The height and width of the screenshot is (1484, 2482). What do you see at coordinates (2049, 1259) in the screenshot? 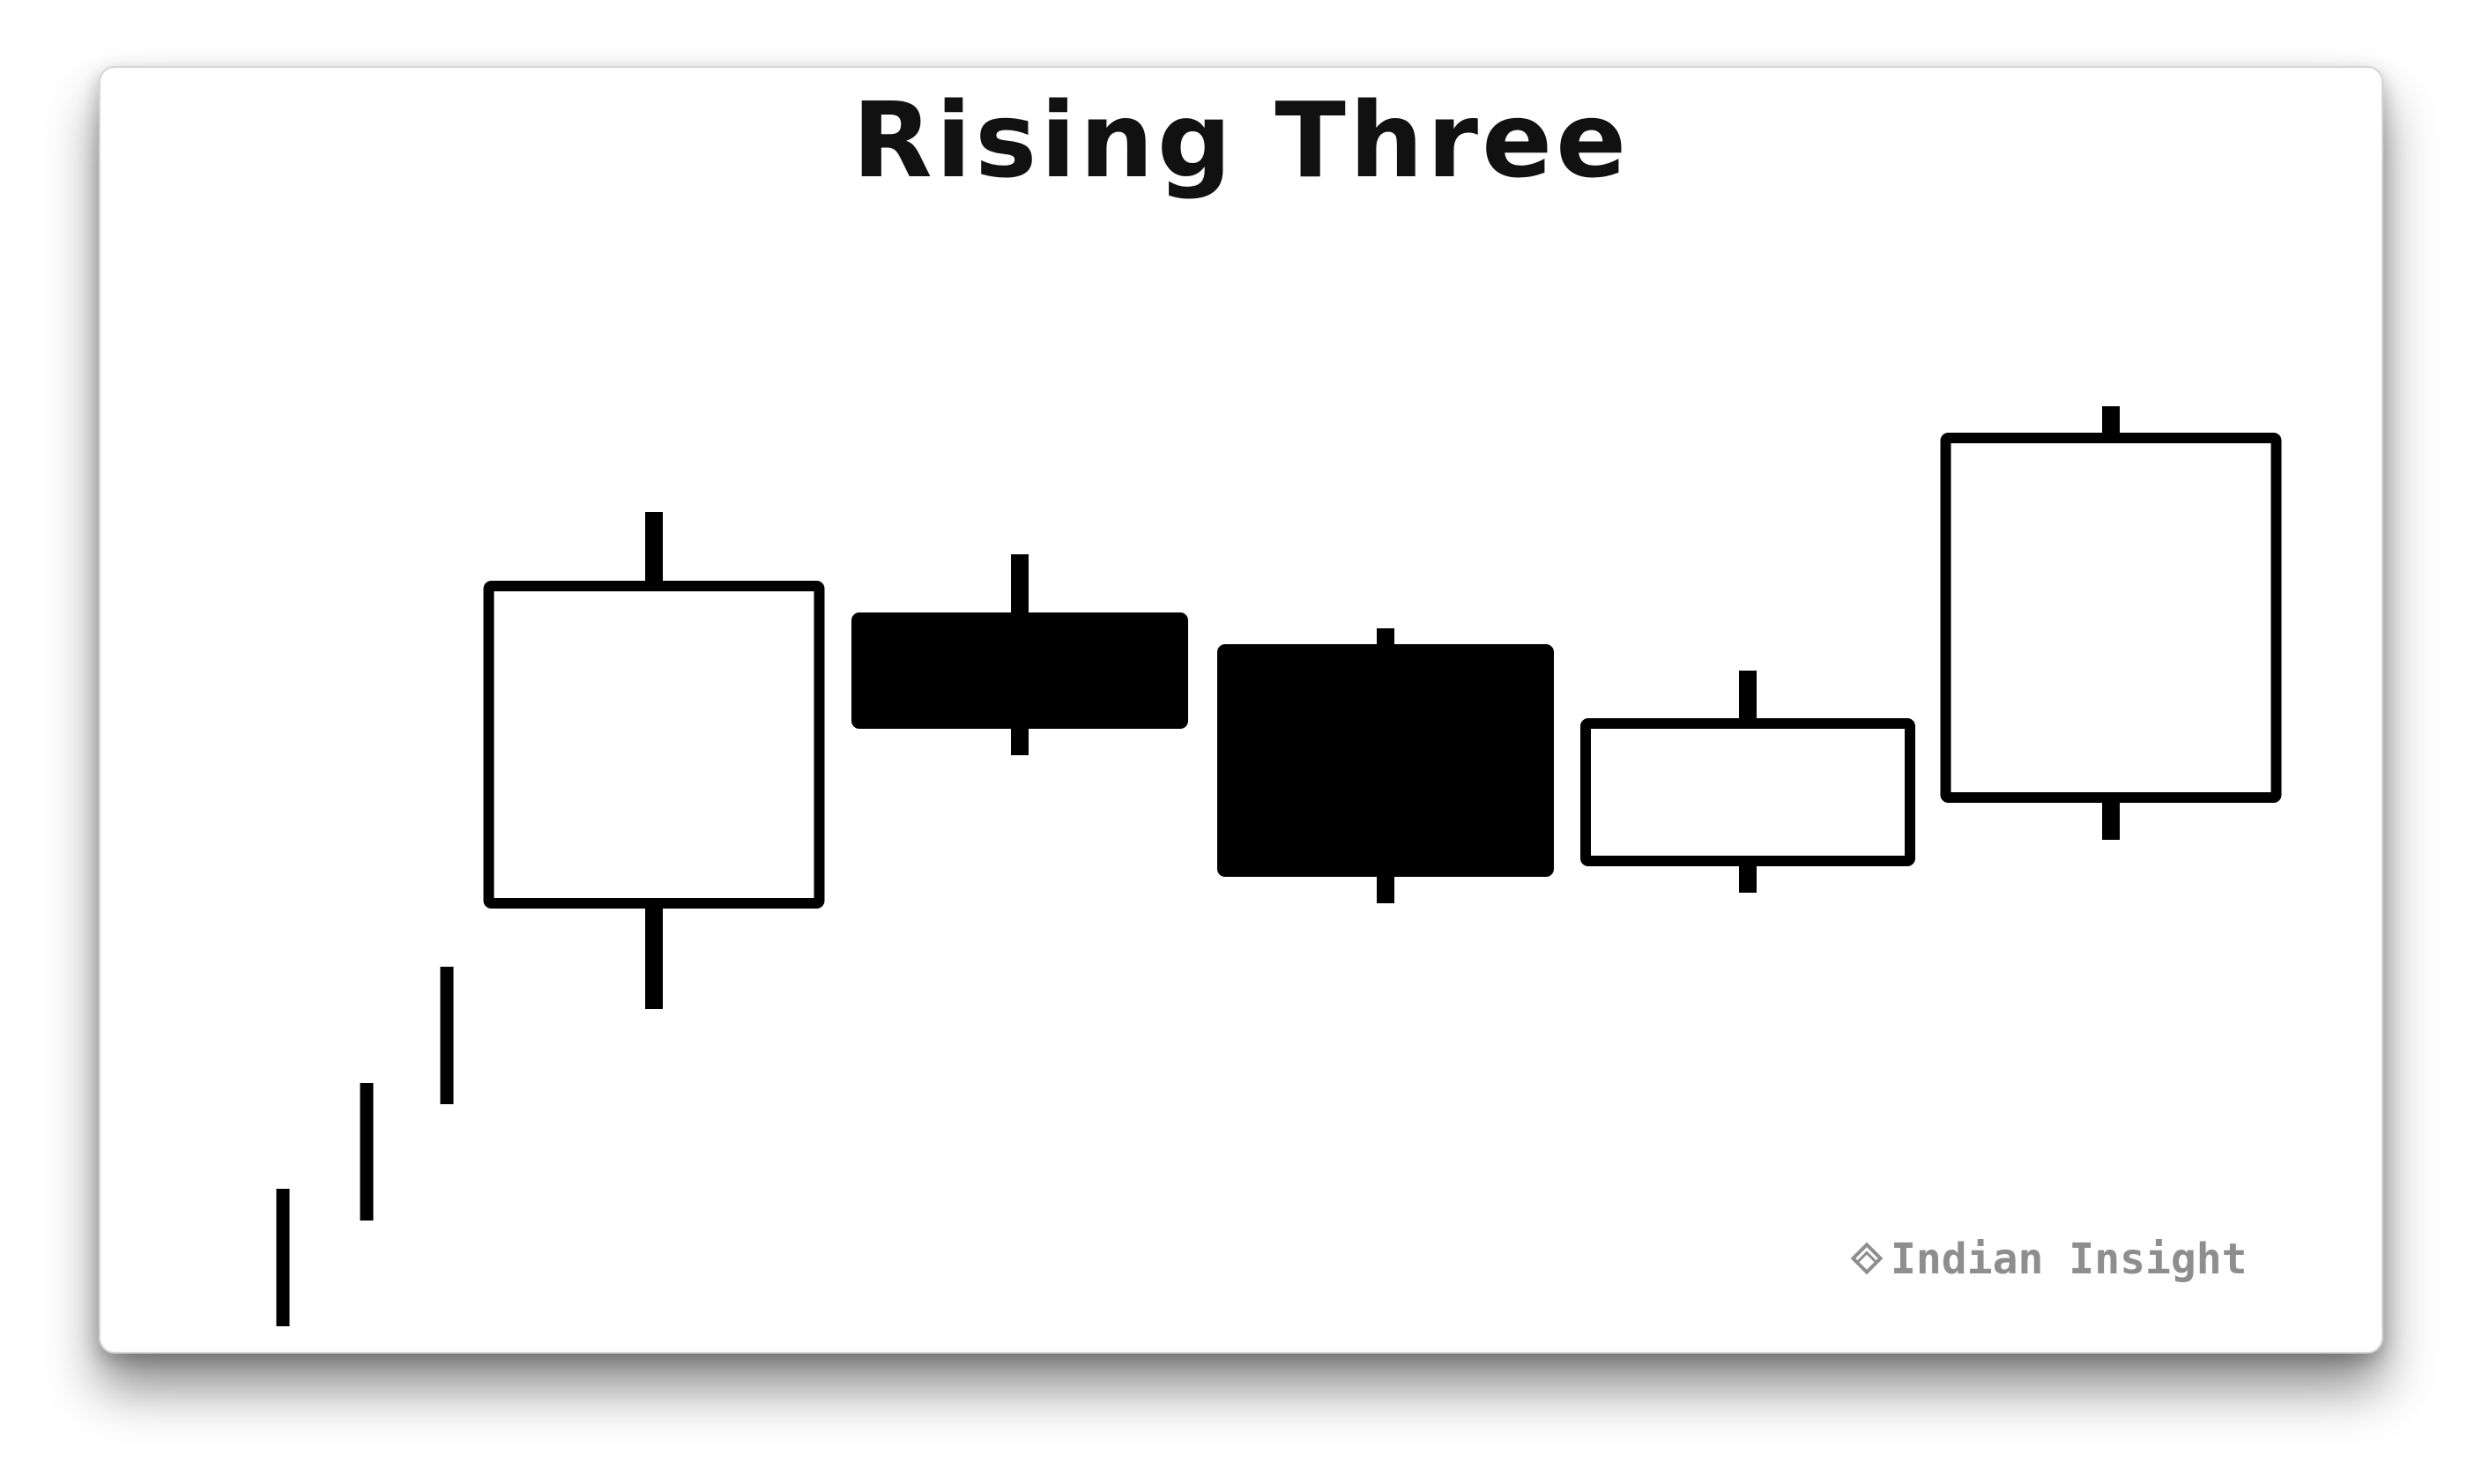
I see `watermark: Indian Insight` at bounding box center [2049, 1259].